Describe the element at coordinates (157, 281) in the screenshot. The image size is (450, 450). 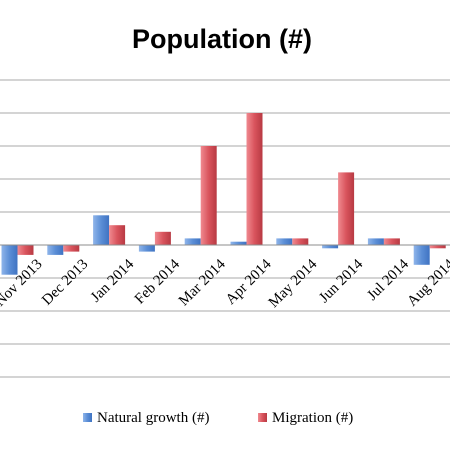
I see `x-tick-label: Feb 2014` at that location.